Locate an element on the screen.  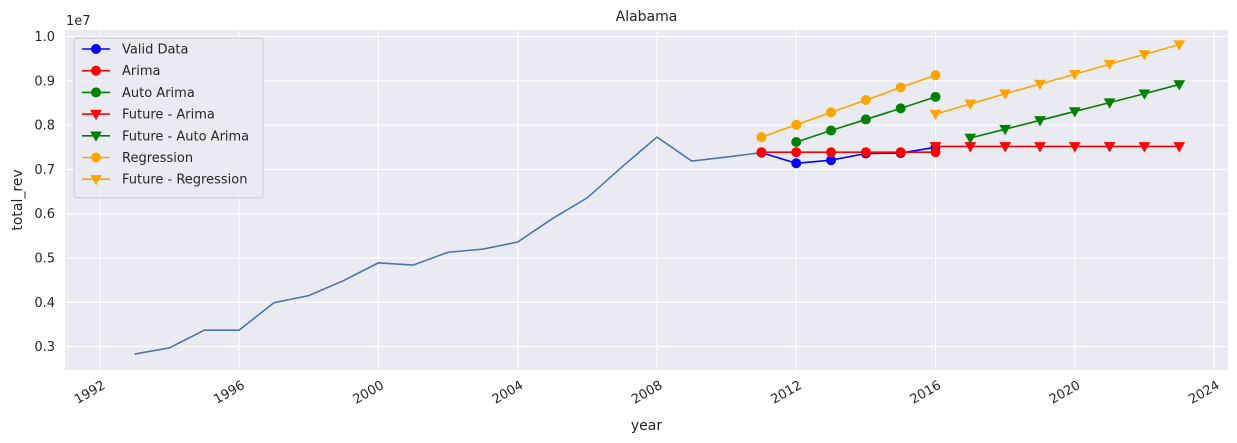
legend-item: Future - Auto Arima is located at coordinates (165, 136).